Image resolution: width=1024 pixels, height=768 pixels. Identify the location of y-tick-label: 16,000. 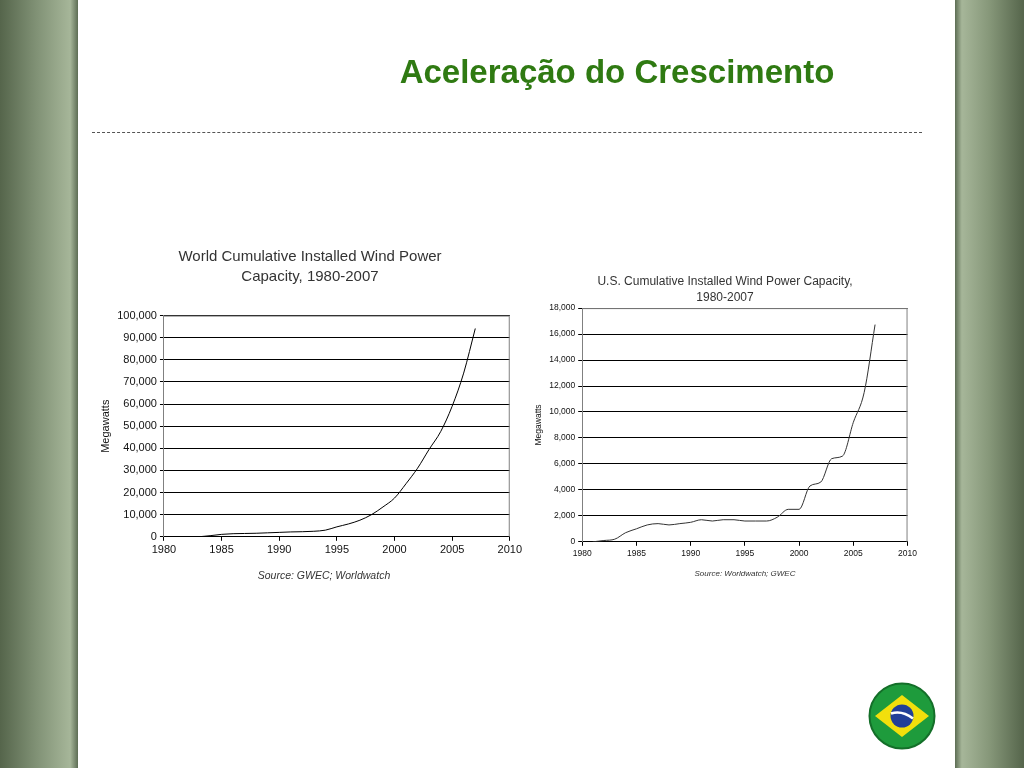
(562, 333).